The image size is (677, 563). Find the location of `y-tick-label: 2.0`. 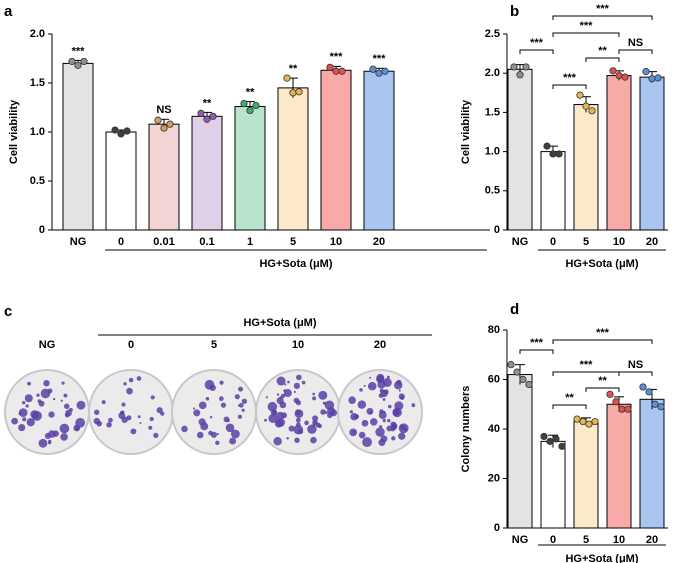

y-tick-label: 2.0 is located at coordinates (37, 34).